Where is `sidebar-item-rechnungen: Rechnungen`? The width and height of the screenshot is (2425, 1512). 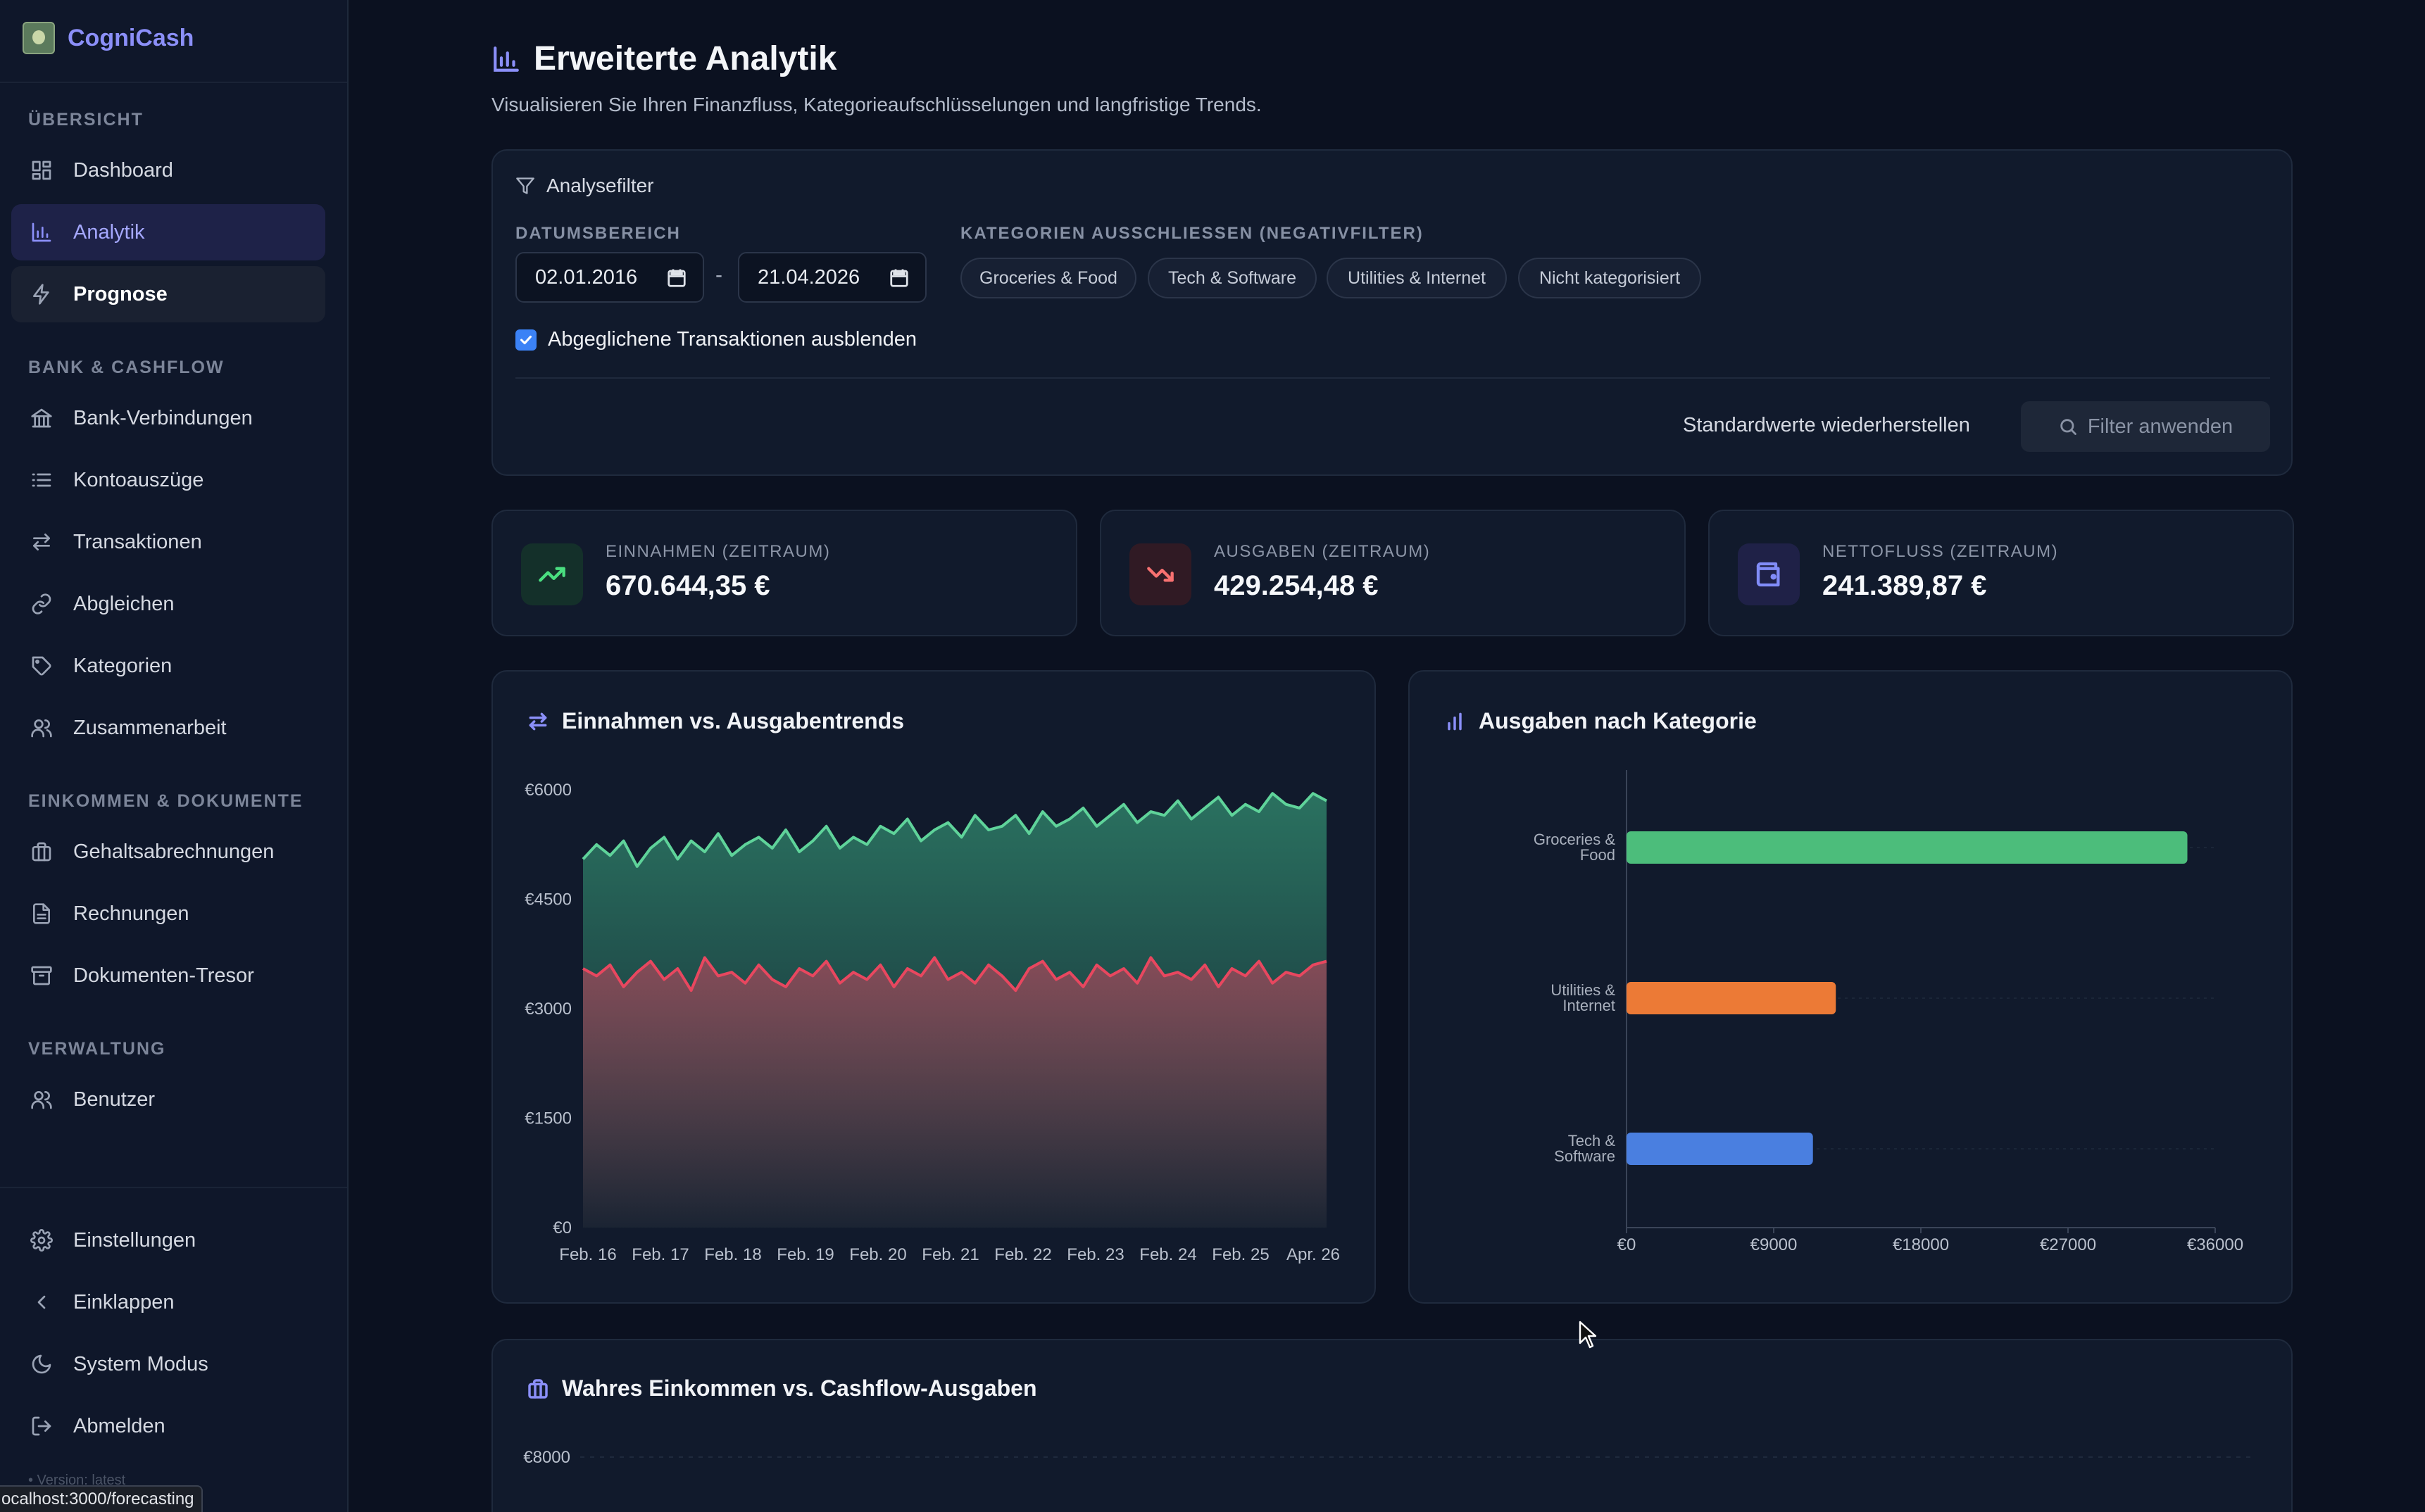
sidebar-item-rechnungen: Rechnungen is located at coordinates (168, 914).